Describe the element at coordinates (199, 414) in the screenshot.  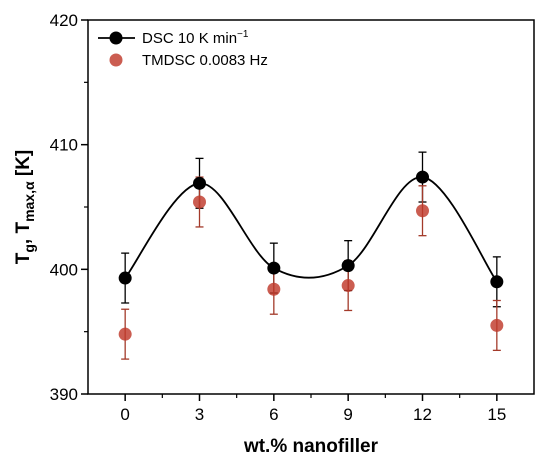
I see `x-tick-label: 3` at that location.